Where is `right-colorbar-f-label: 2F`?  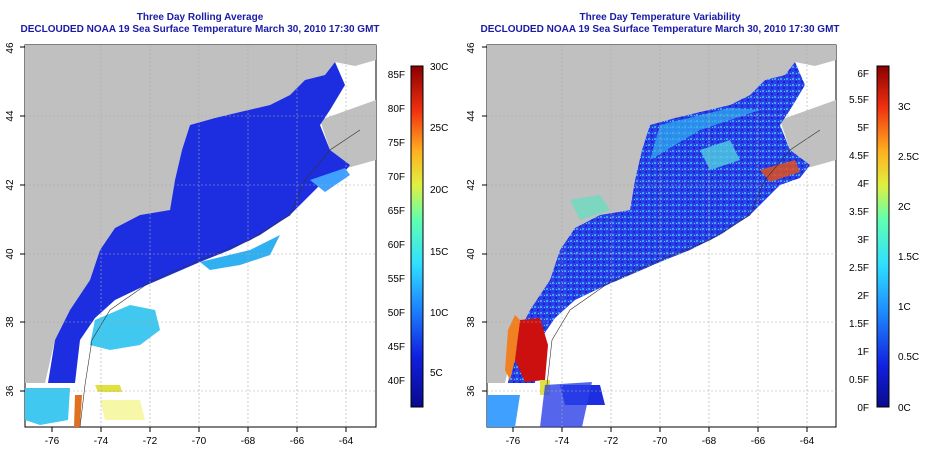
right-colorbar-f-label: 2F is located at coordinates (863, 296).